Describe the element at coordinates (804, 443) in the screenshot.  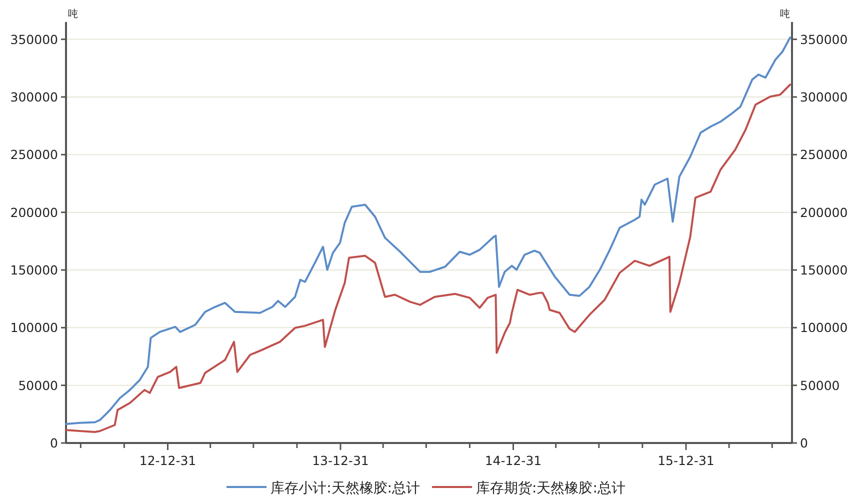
I see `y2-tick-label: 0` at that location.